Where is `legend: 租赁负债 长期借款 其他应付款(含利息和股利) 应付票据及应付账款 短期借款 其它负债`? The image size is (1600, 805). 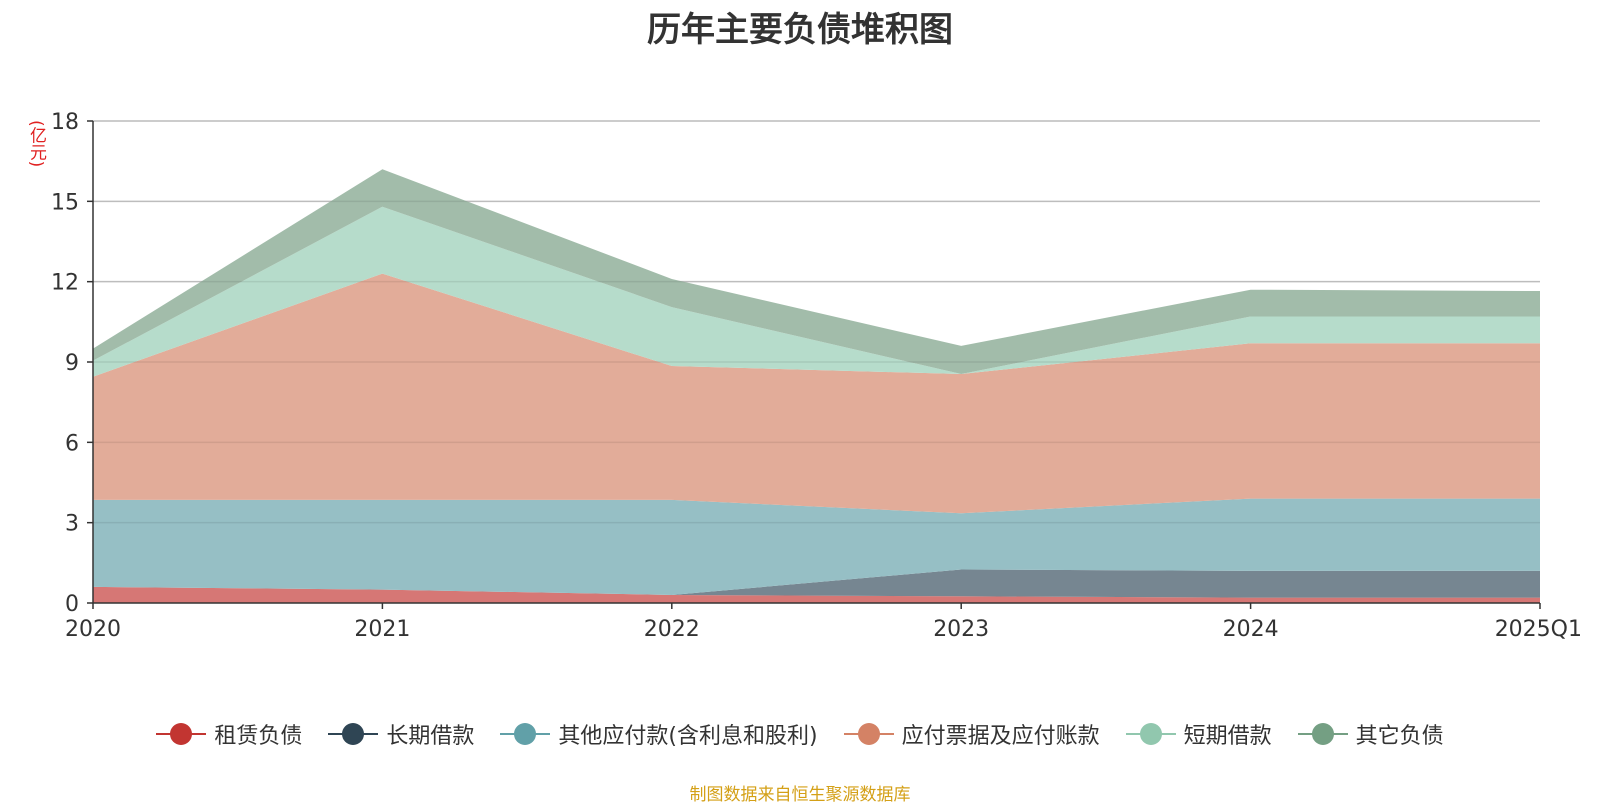
legend: 租赁负债 长期借款 其他应付款(含利息和股利) 应付票据及应付账款 短期借款 其它负债 is located at coordinates (800, 734).